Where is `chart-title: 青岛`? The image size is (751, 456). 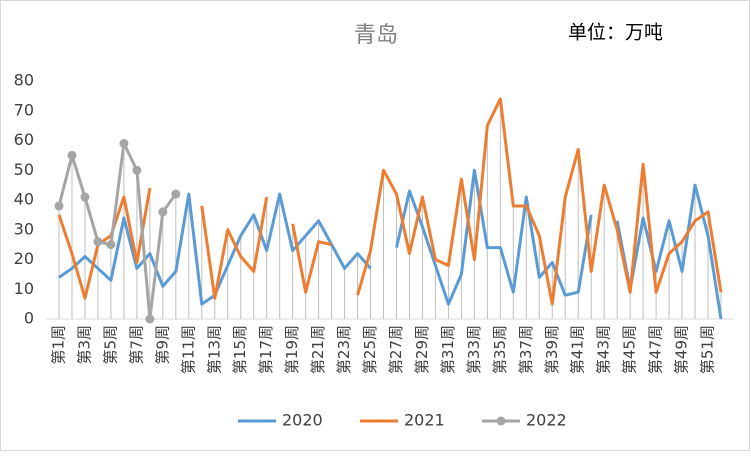 chart-title: 青岛 is located at coordinates (376, 35).